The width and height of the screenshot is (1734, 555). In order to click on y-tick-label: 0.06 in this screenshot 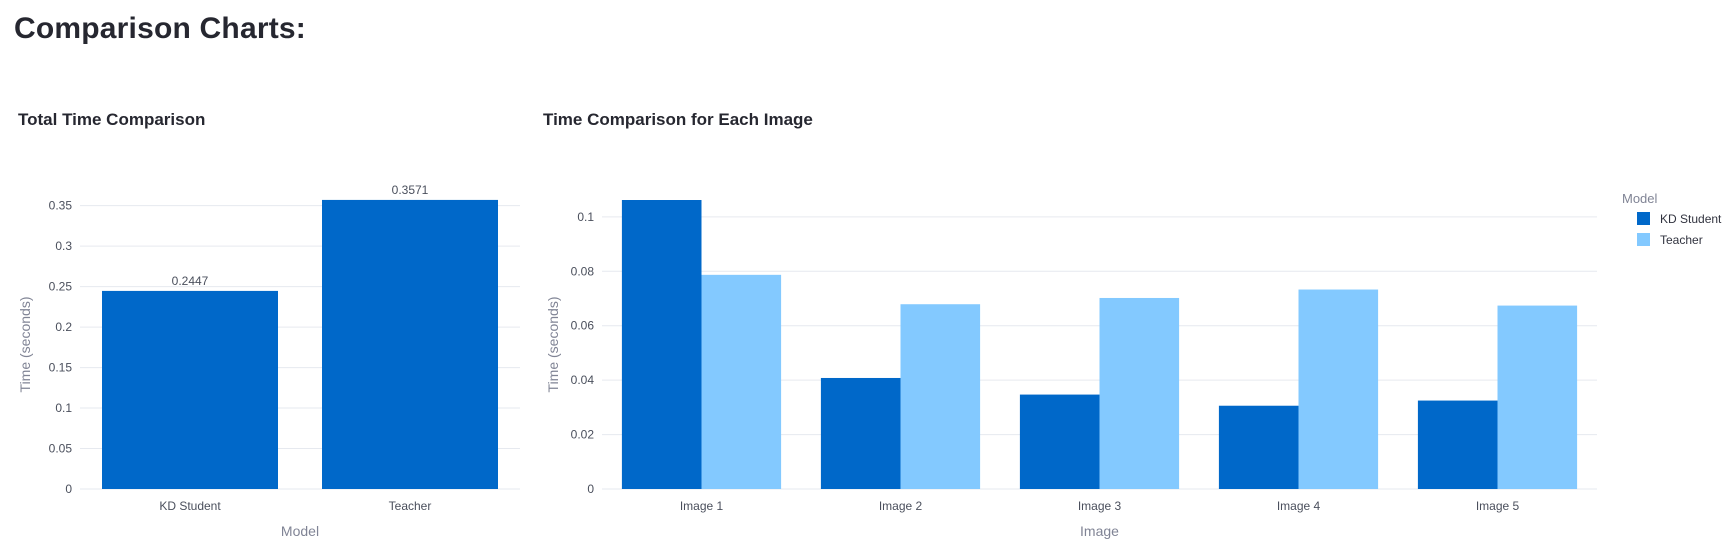, I will do `click(583, 326)`.